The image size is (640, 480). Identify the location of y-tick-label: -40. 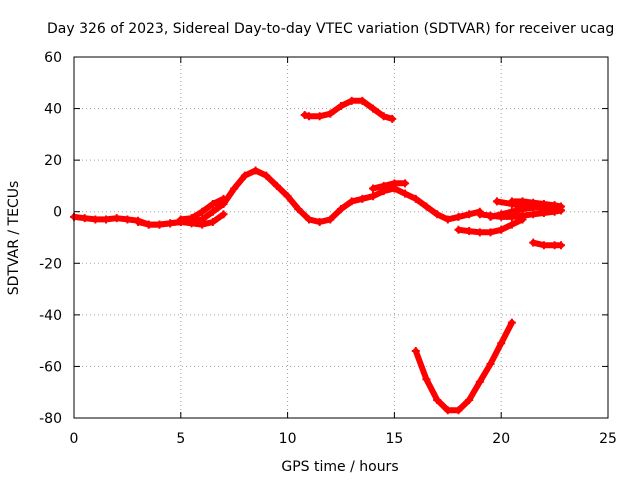
(50, 316).